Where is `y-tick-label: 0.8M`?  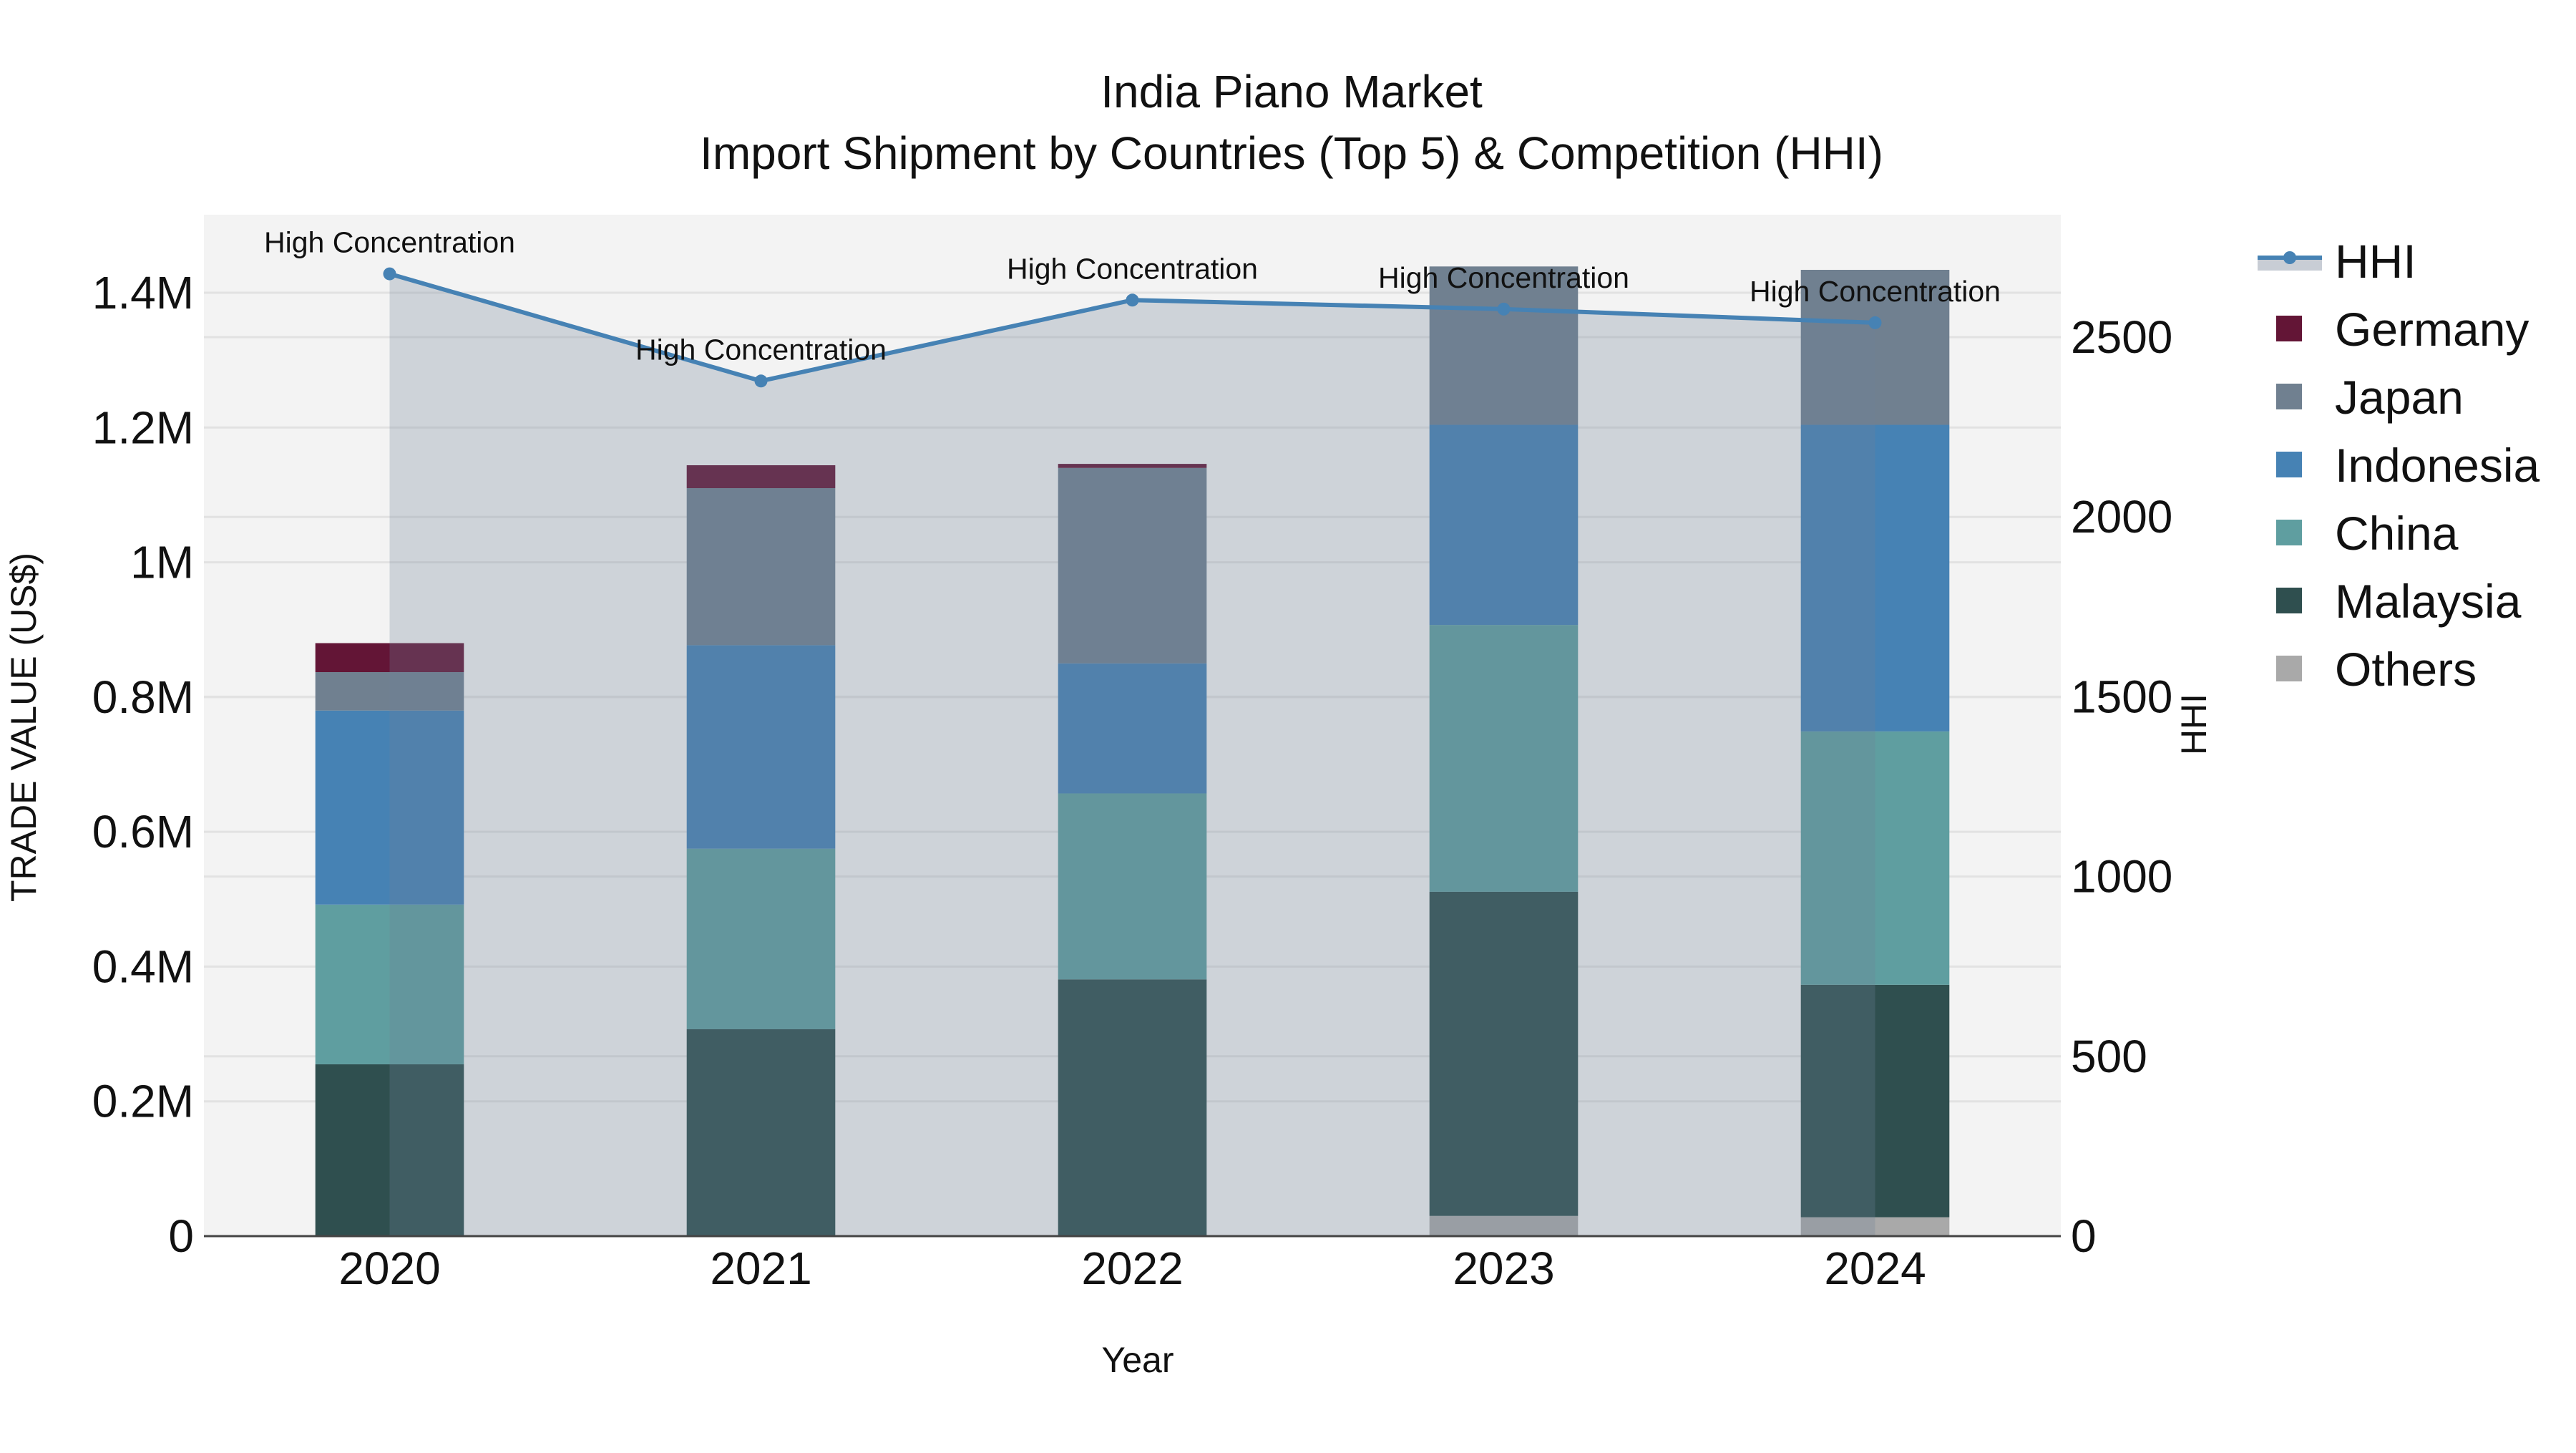 y-tick-label: 0.8M is located at coordinates (143, 697).